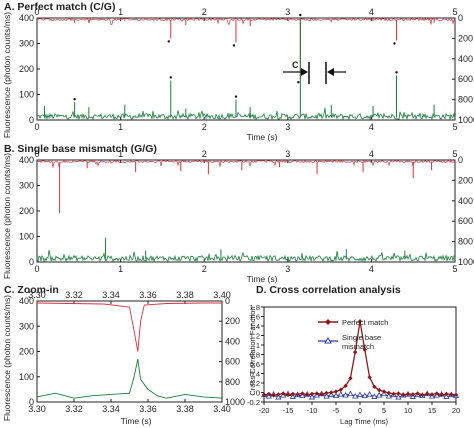  What do you see at coordinates (255, 317) in the screenshot?
I see `y-tick-label: 1.6` at bounding box center [255, 317].